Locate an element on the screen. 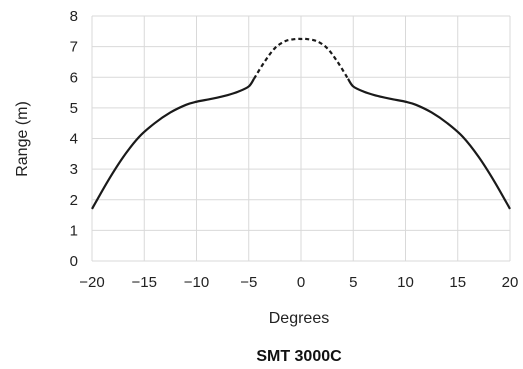 Image resolution: width=523 pixels, height=369 pixels. y-tick-label: 7 is located at coordinates (74, 47).